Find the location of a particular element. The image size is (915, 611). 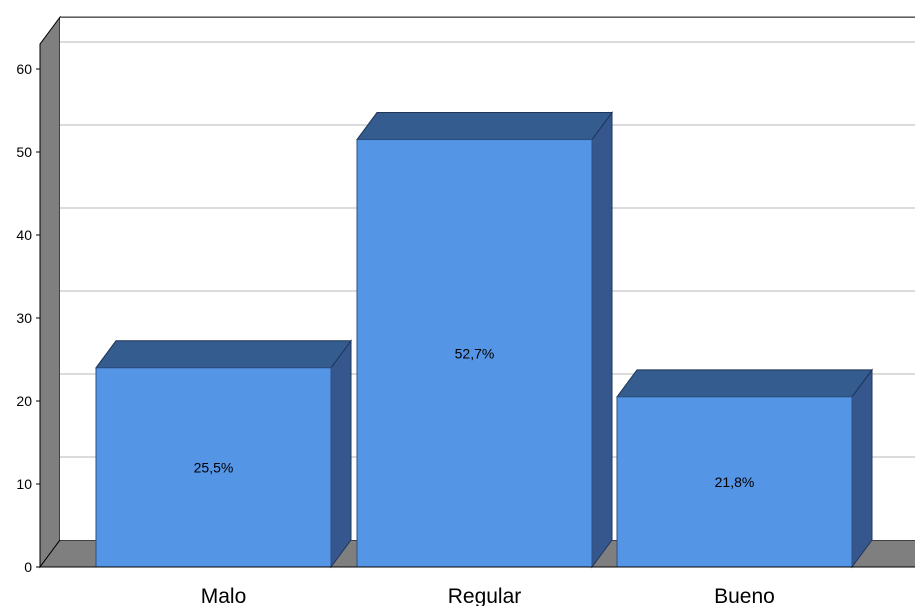

y-tick-label: 30 is located at coordinates (24, 318).